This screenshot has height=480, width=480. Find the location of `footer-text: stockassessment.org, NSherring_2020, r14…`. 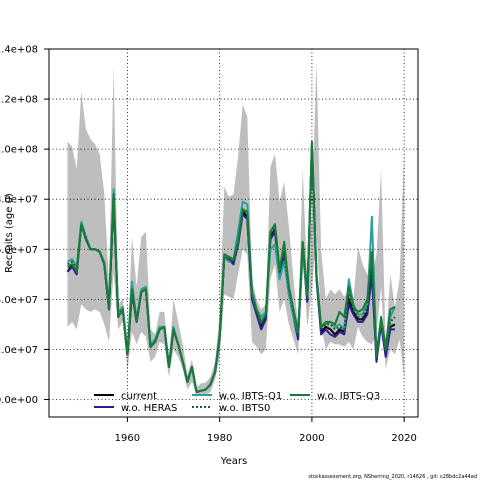

footer-text: stockassessment.org, NSherring_2020, r14… is located at coordinates (392, 477).